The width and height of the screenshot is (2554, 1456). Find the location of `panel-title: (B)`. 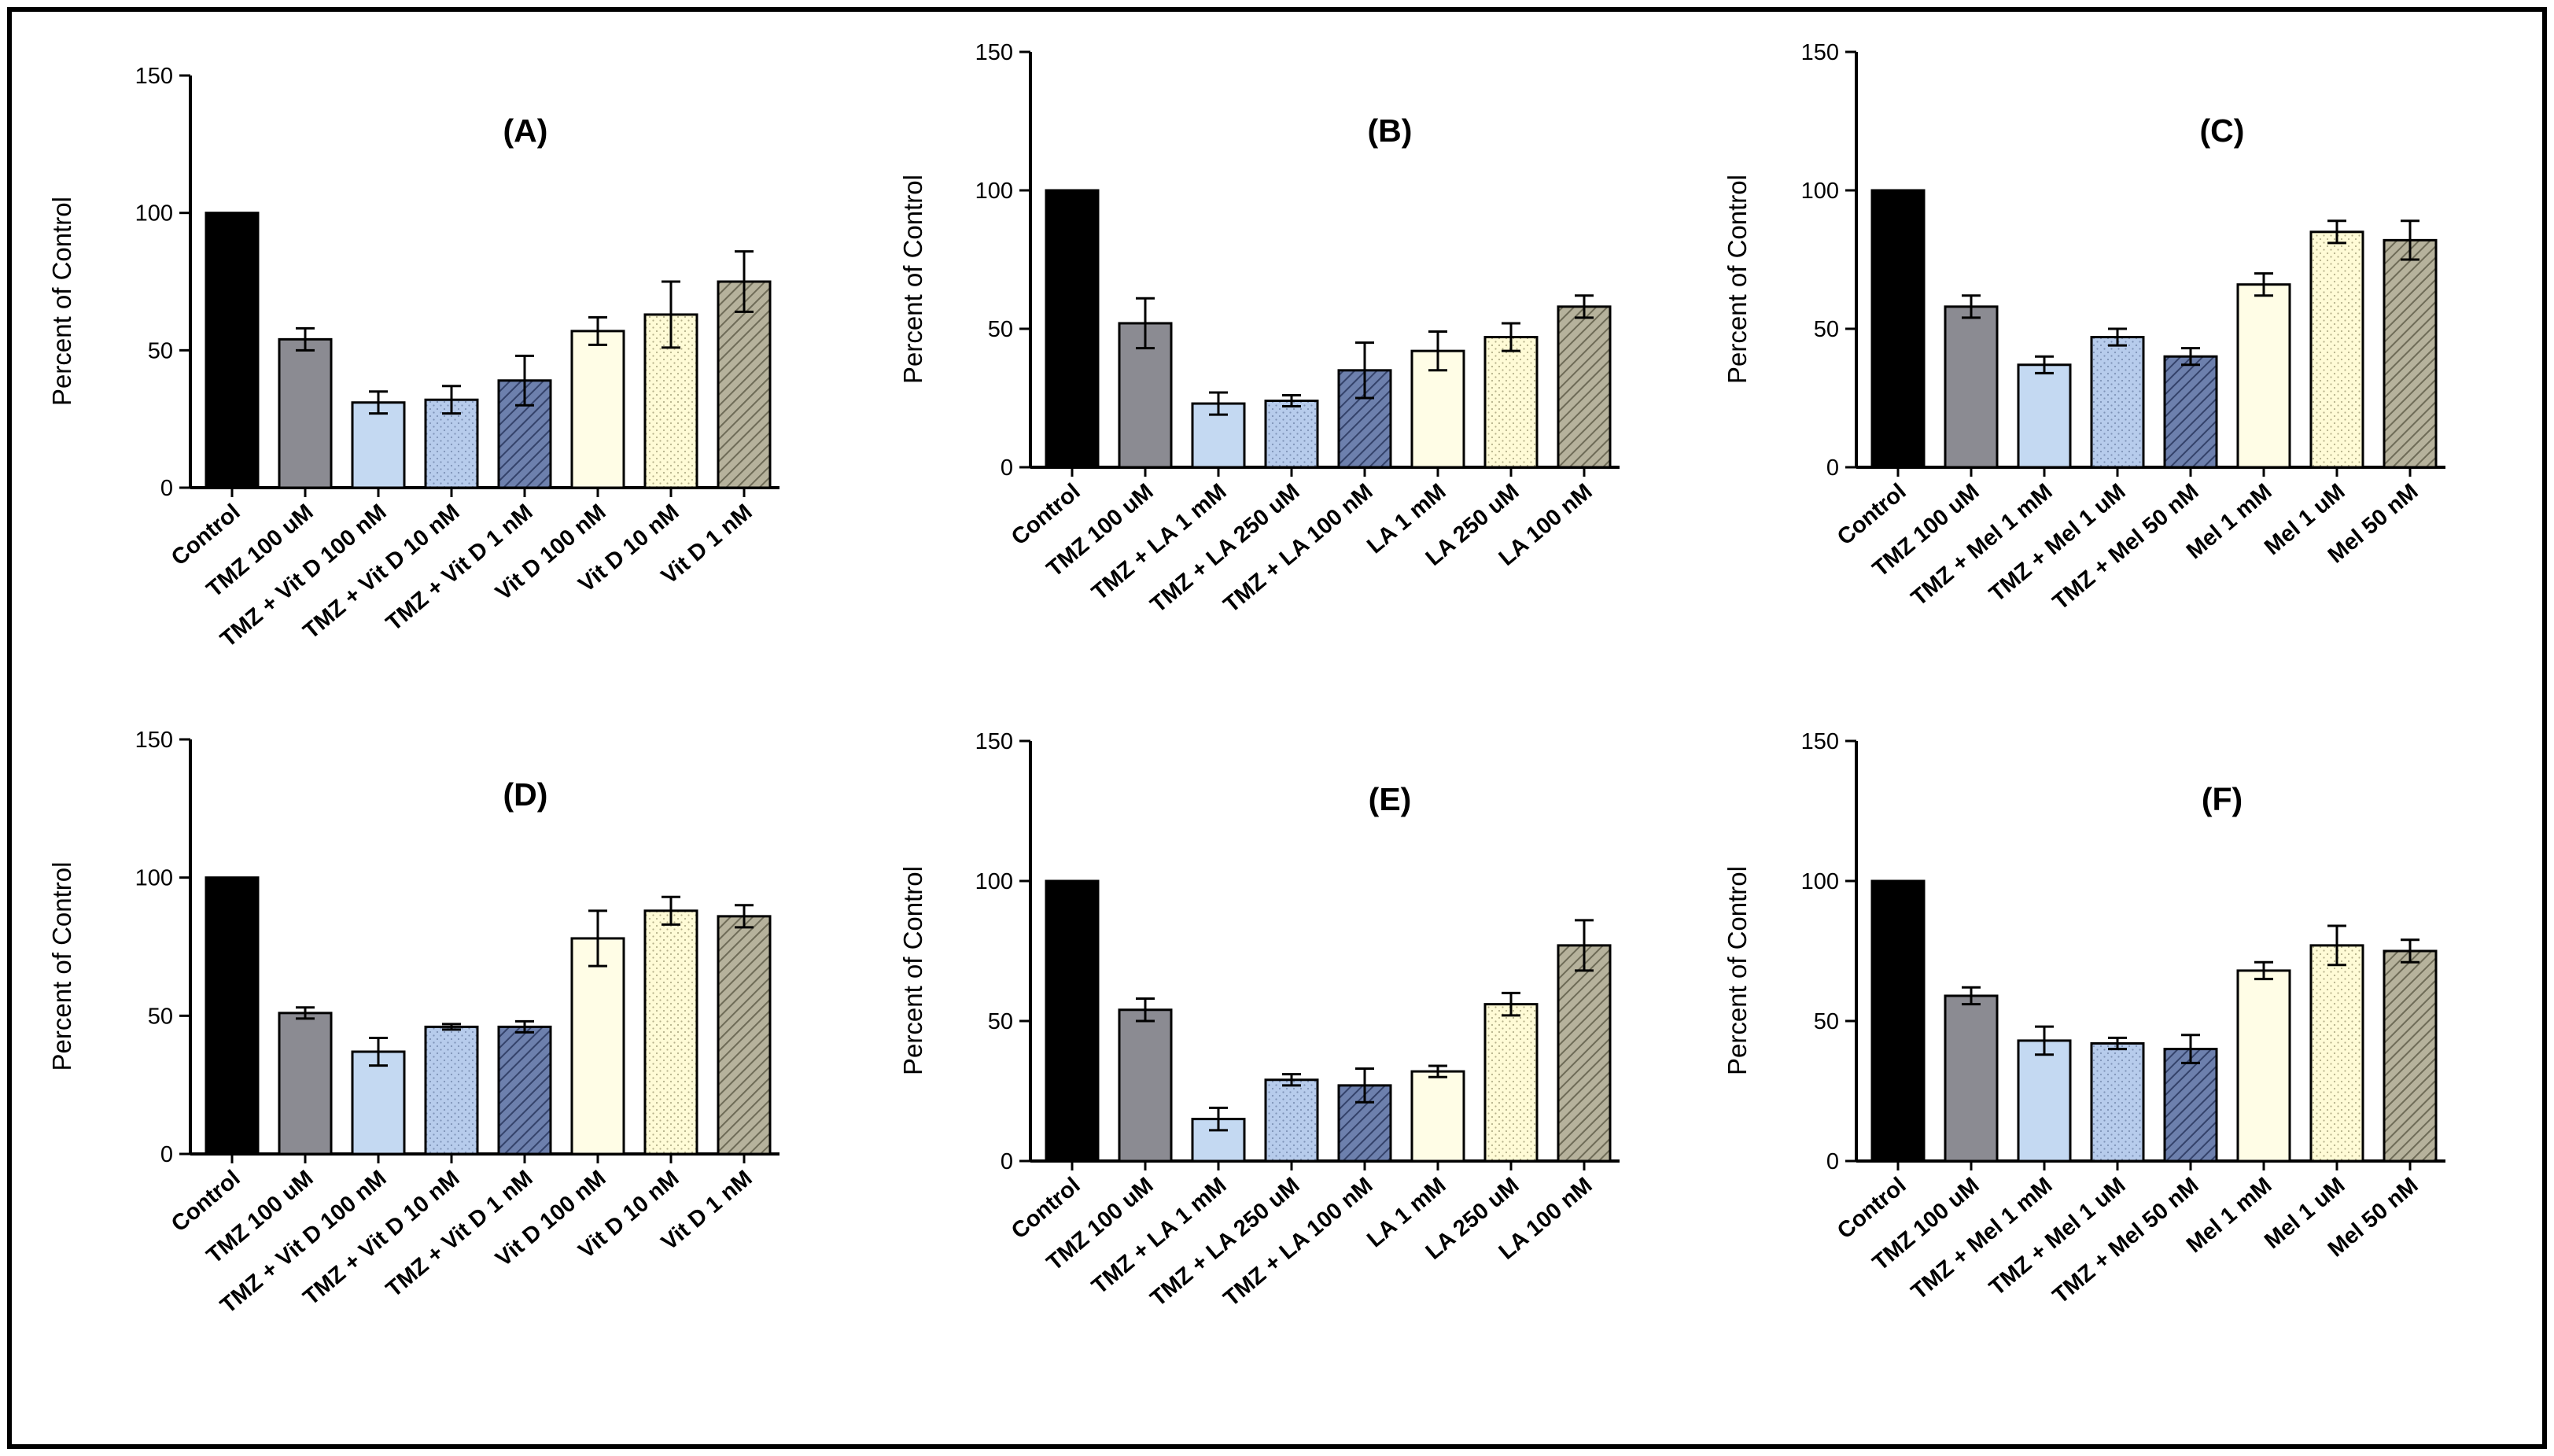

panel-title: (B) is located at coordinates (1390, 130).